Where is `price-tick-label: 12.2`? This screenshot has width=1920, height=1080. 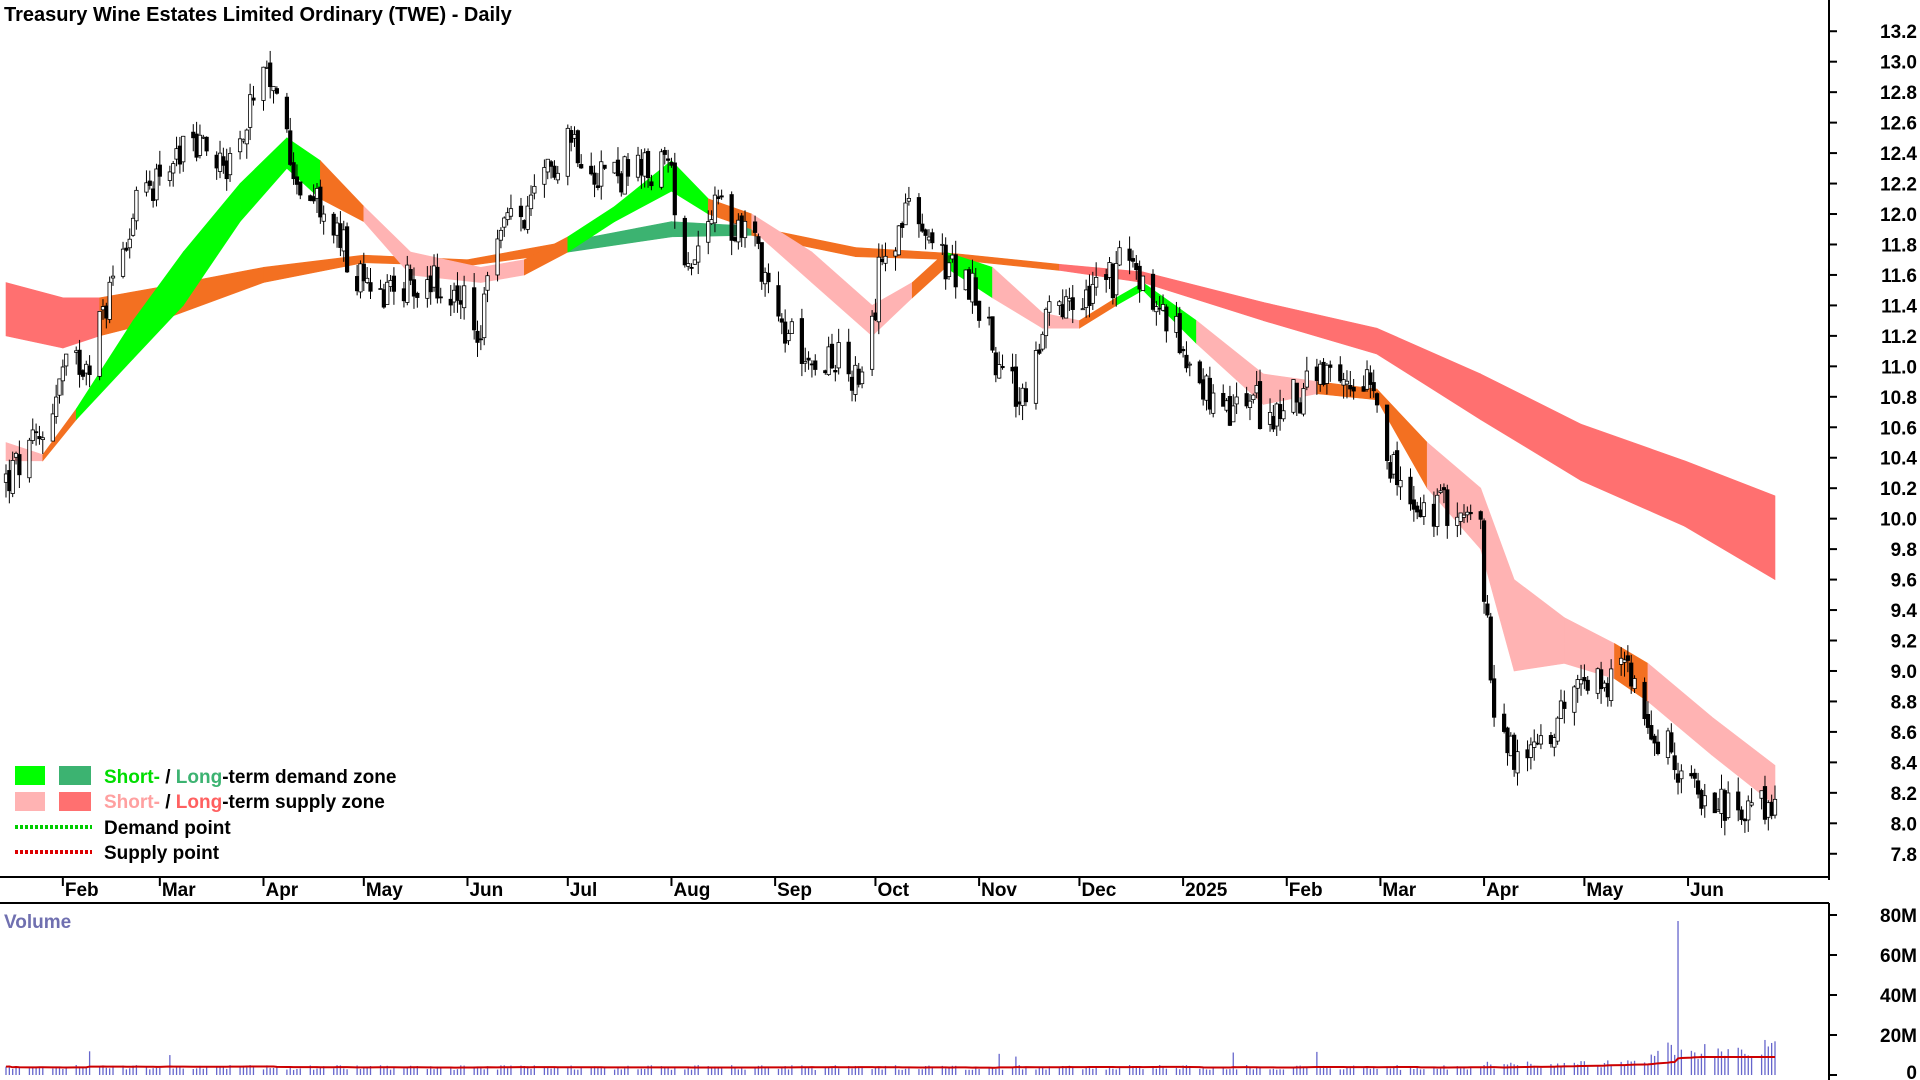
price-tick-label: 12.2 is located at coordinates (1898, 185).